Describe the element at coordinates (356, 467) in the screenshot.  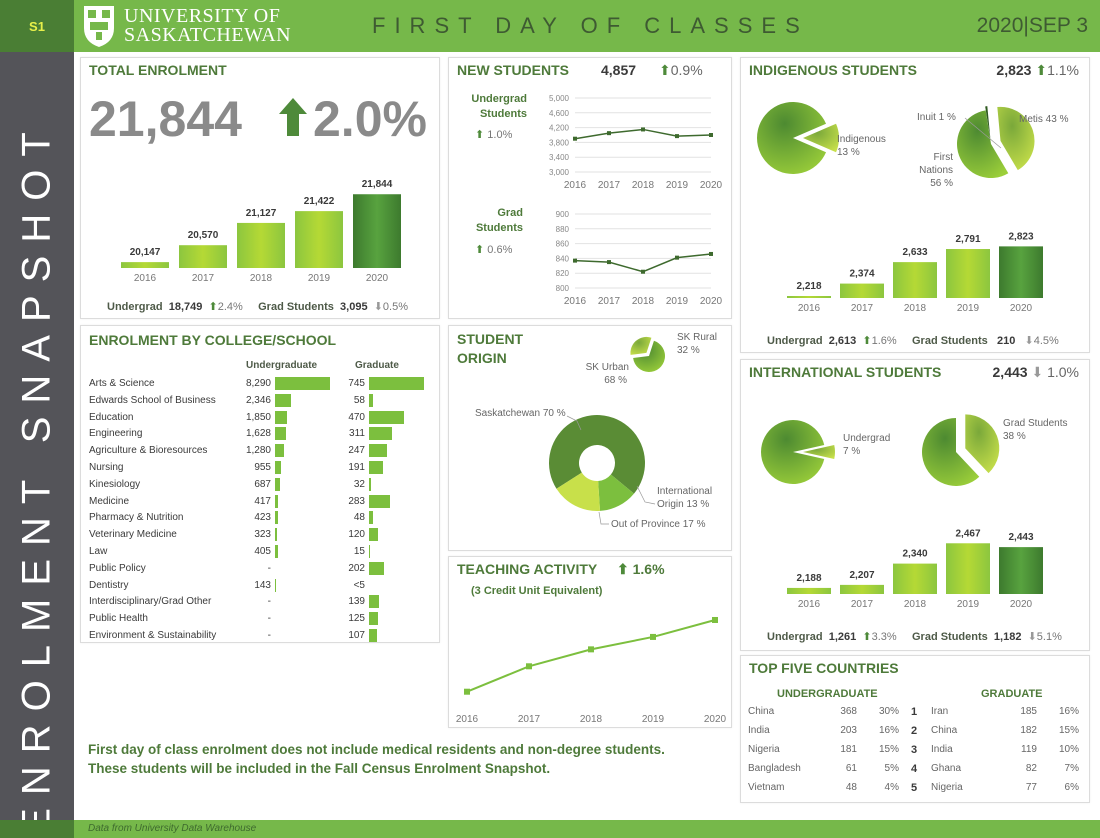
I see `grad-value: 191` at that location.